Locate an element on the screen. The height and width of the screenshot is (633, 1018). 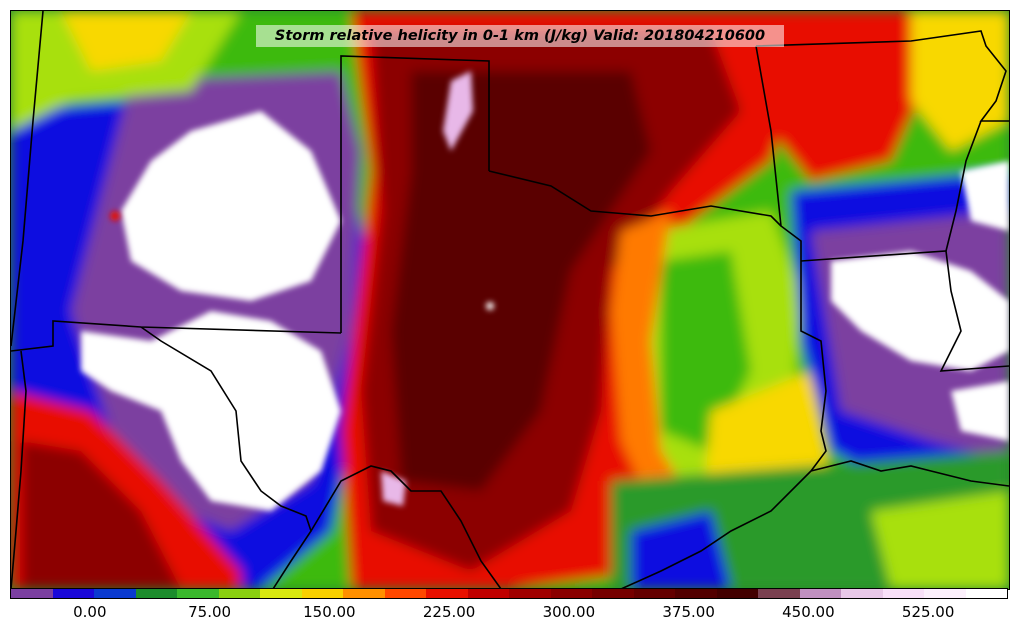
colorbar-tick-label: 225.00 is located at coordinates (449, 612).